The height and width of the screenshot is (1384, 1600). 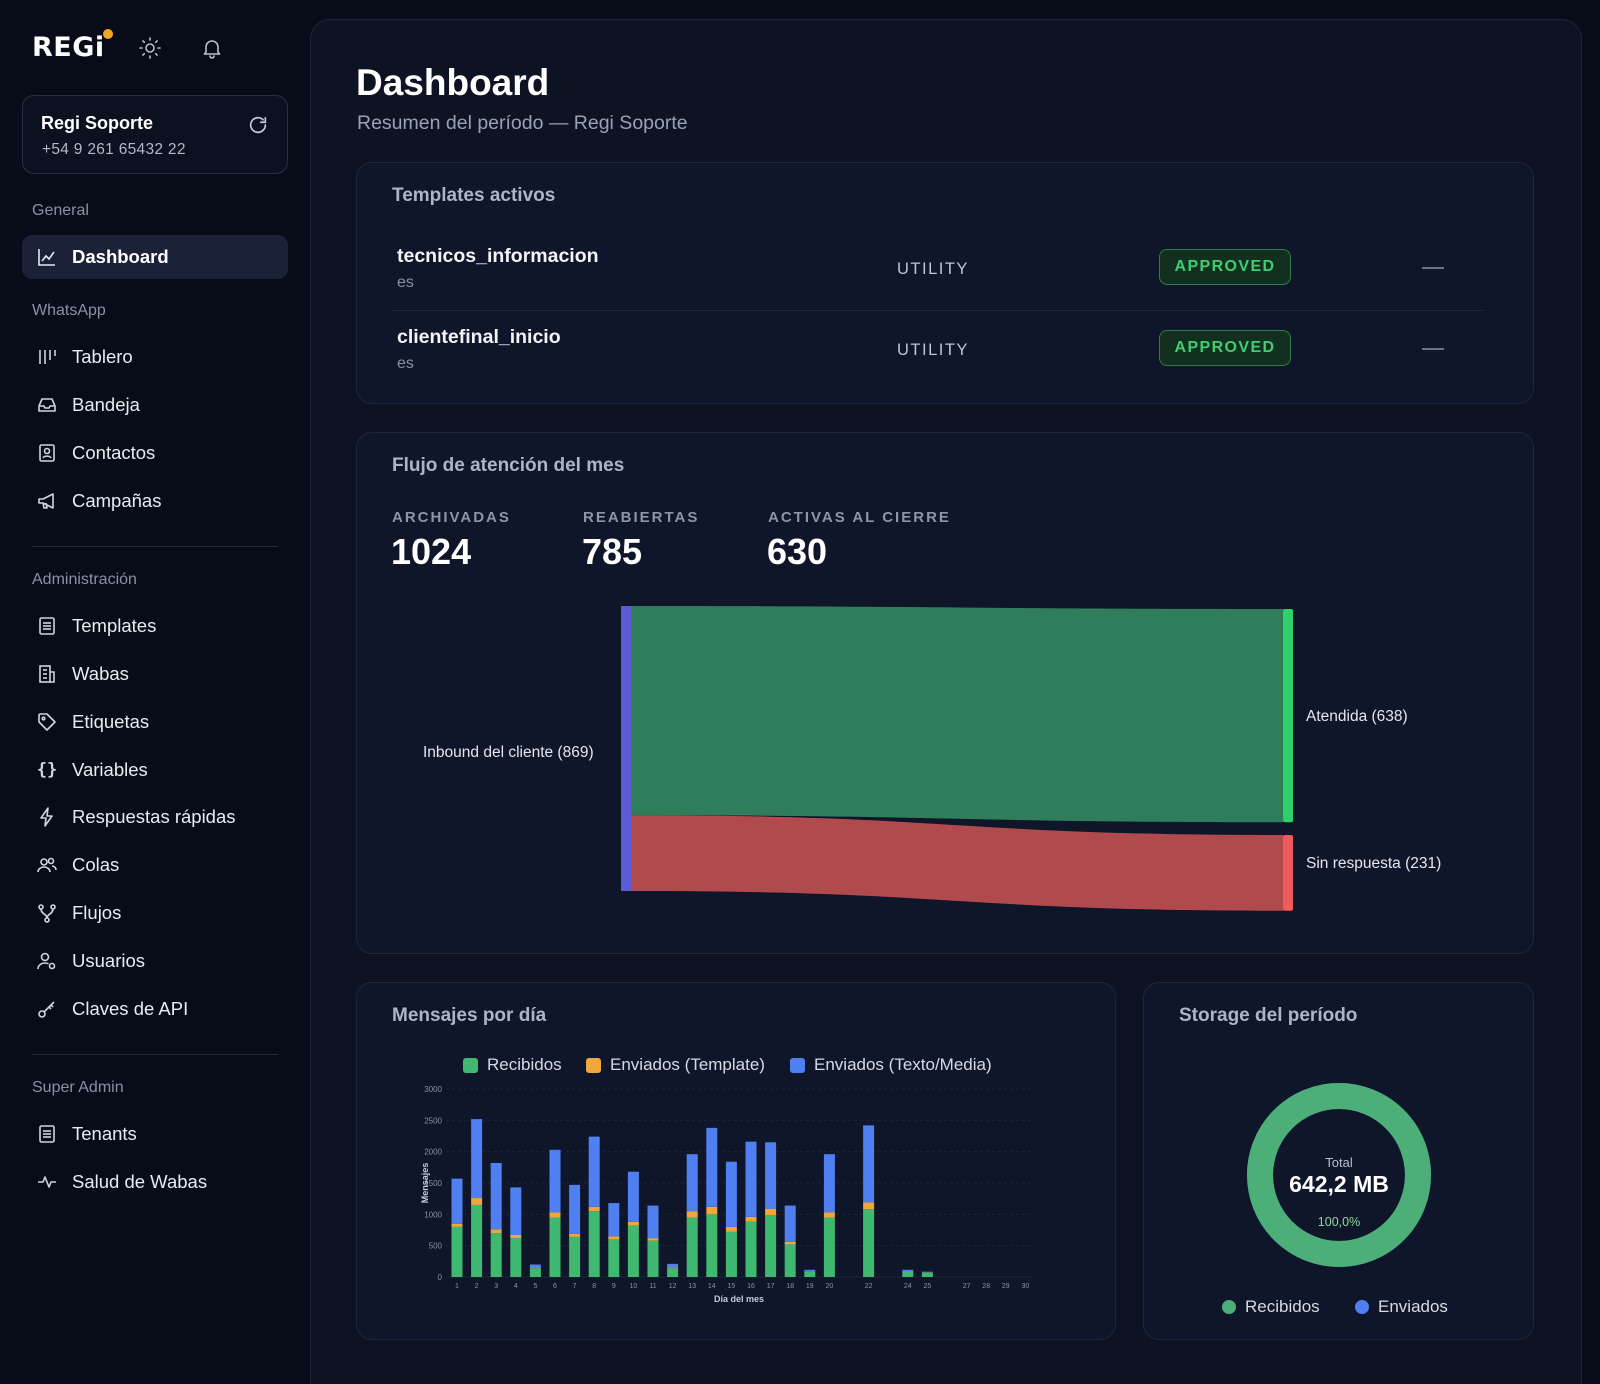 I want to click on lightning-icon, so click(x=47, y=817).